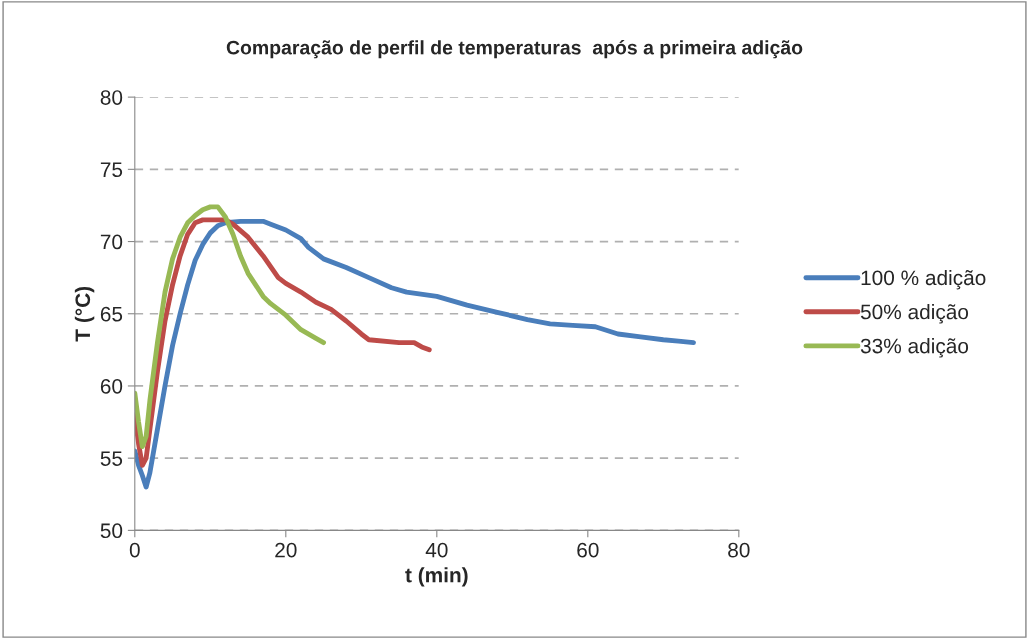 This screenshot has height=639, width=1029. I want to click on x-tick-label: 80, so click(739, 550).